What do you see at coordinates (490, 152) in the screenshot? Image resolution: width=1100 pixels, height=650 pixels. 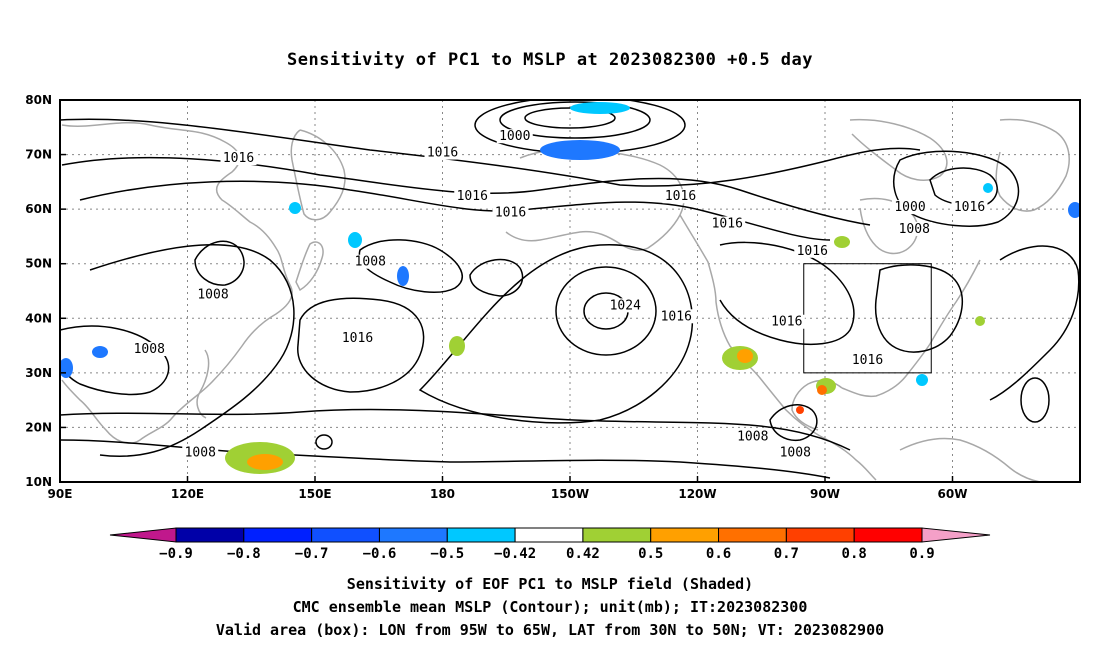 I see `contour-1016-north` at bounding box center [490, 152].